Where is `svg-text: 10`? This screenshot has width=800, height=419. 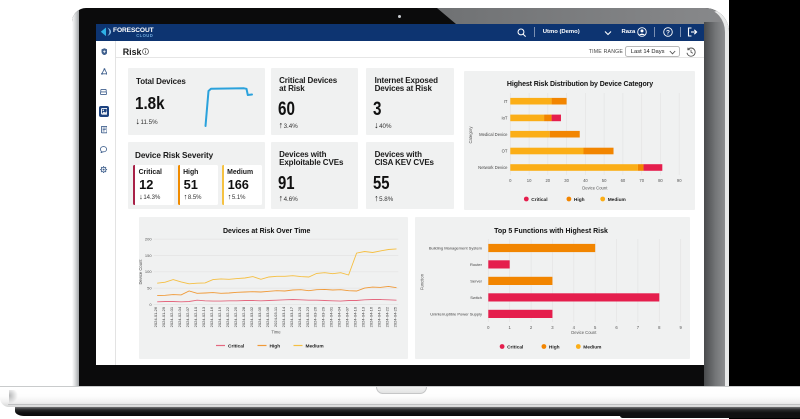 svg-text: 10 is located at coordinates (528, 180).